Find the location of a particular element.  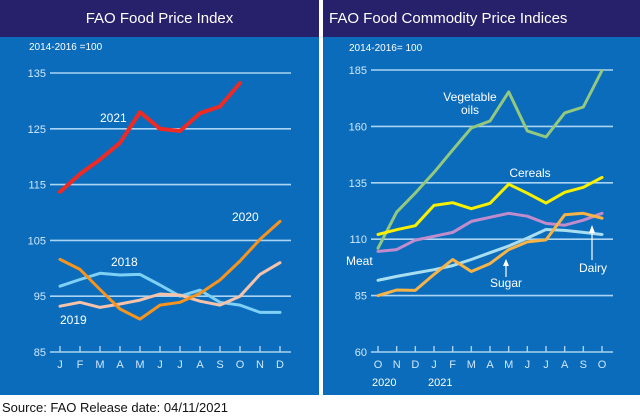

y-tick-label: 95 is located at coordinates (40, 297).